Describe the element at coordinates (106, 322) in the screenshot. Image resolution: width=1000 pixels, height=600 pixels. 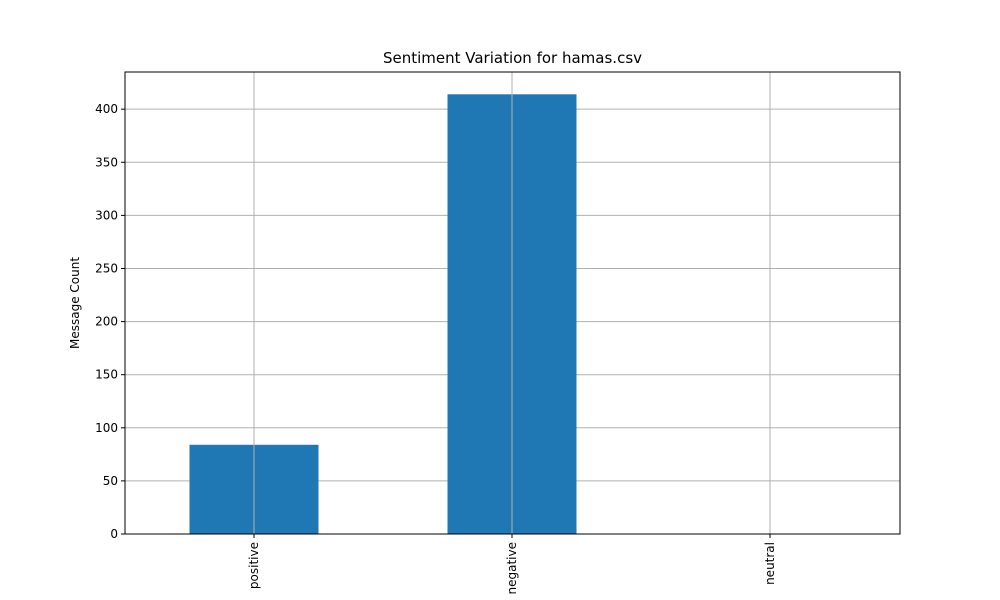
I see `y-tick-label: 200` at that location.